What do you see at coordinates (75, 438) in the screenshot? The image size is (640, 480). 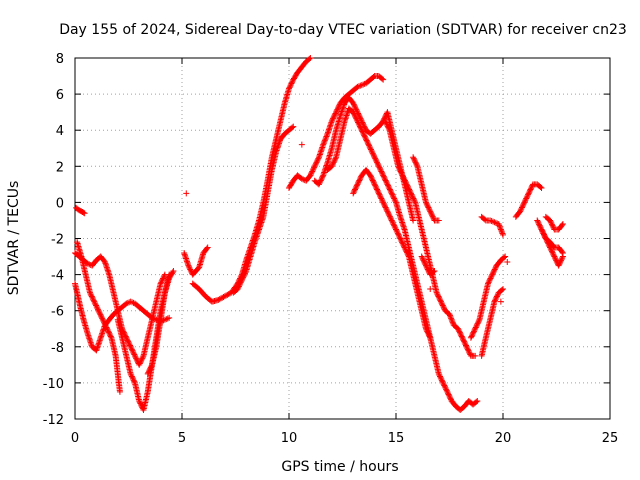 I see `x-tick-label: 0` at bounding box center [75, 438].